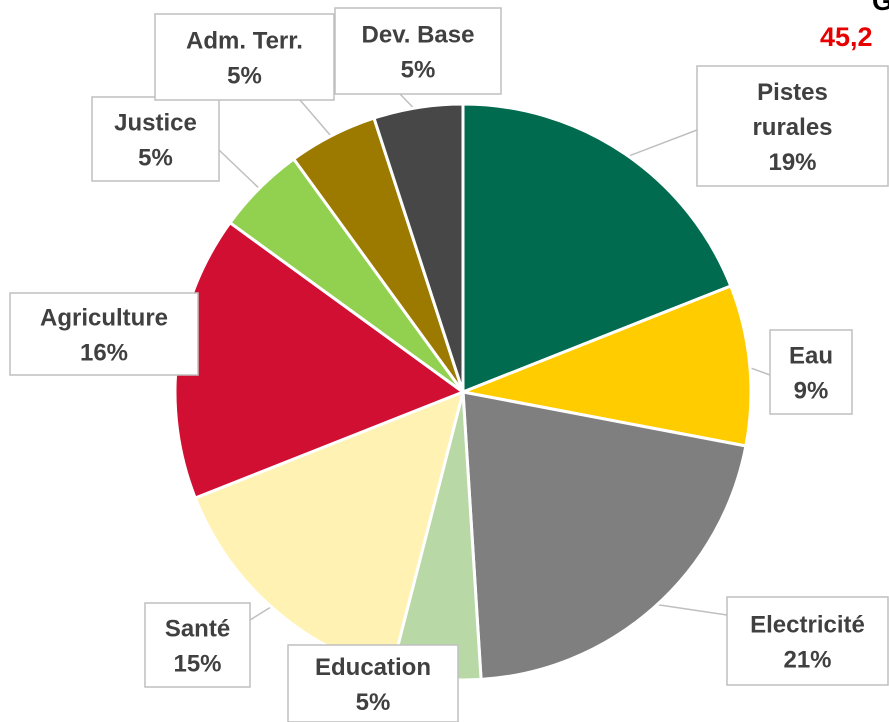 Image resolution: width=889 pixels, height=722 pixels. I want to click on data-label-category: Pistes, so click(792, 92).